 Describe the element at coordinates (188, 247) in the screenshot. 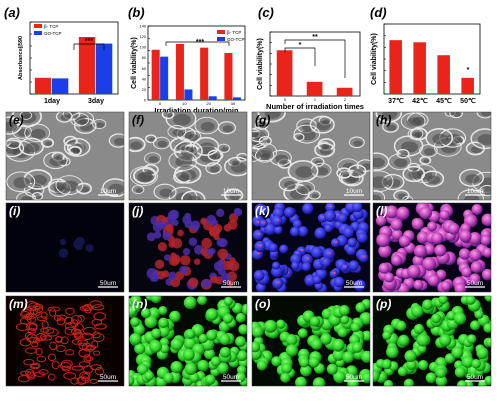

I see `tile-image-j` at that location.